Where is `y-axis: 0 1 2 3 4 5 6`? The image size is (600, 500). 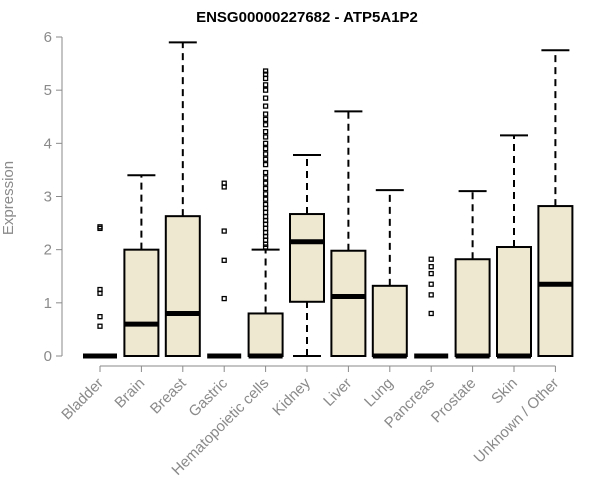
y-axis: 0 1 2 3 4 5 6 is located at coordinates (53, 197).